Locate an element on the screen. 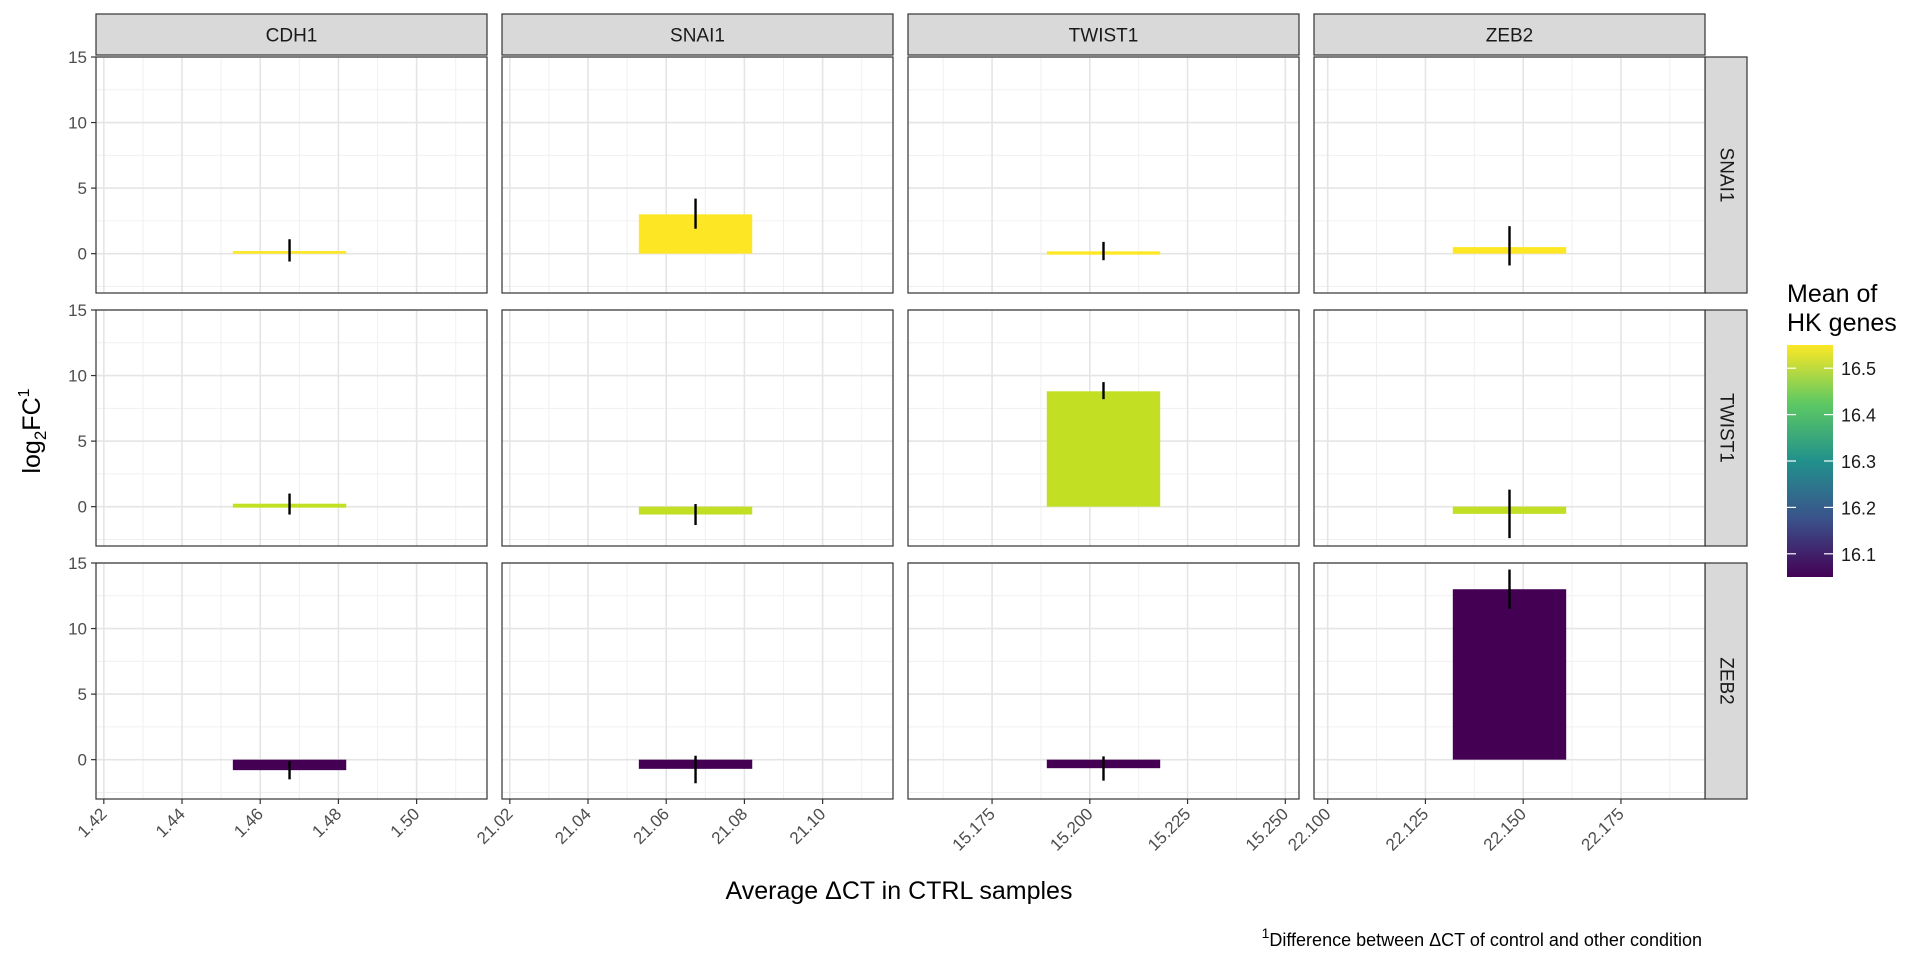 Image resolution: width=1920 pixels, height=960 pixels. x-tick-label: 15.250 is located at coordinates (1267, 829).